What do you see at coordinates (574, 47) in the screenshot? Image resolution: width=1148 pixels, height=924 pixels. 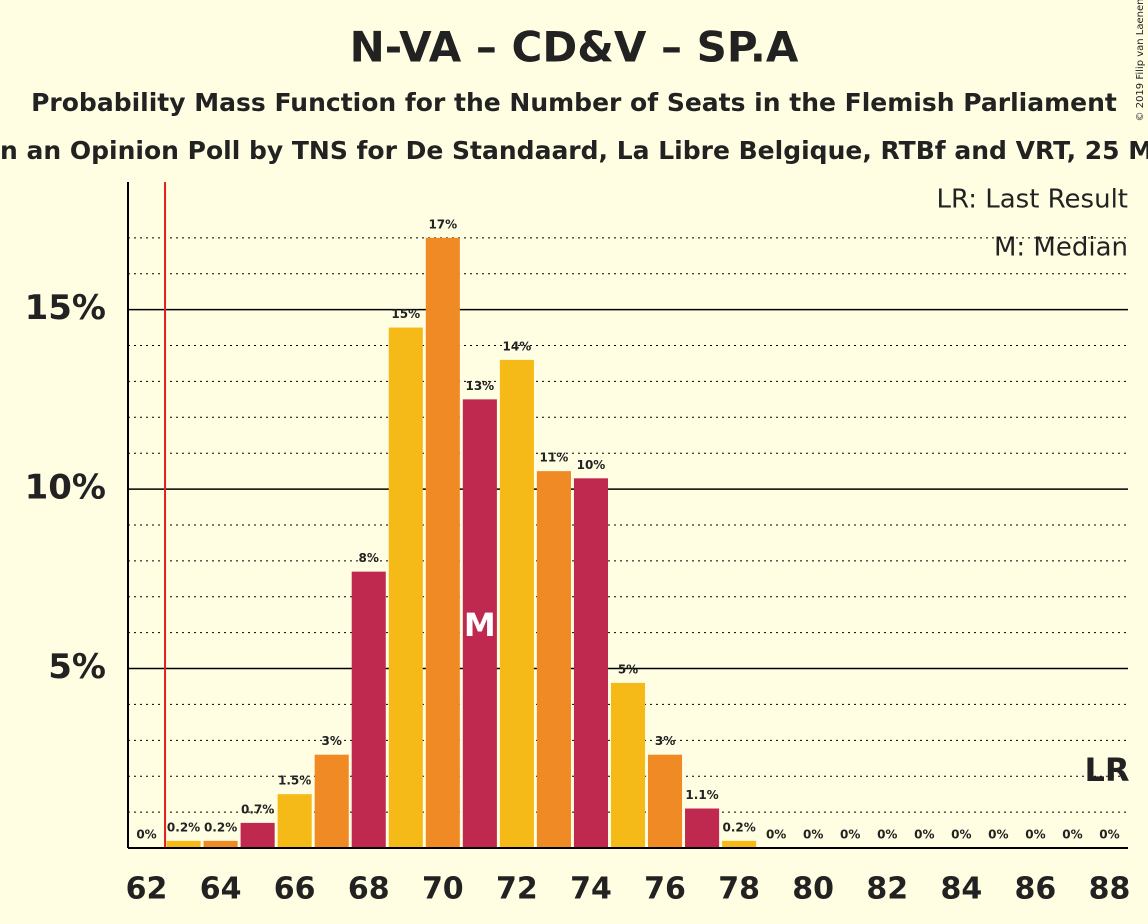 I see `chart-title: N-VA – CD&V – SP.A` at bounding box center [574, 47].